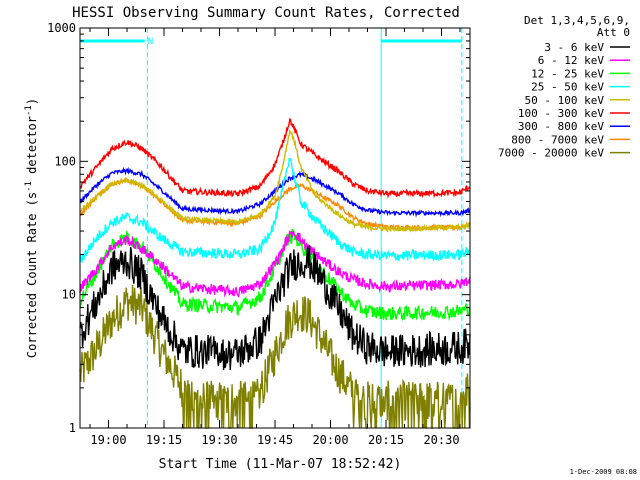  What do you see at coordinates (32, 275) in the screenshot?
I see `y-axis-label-part: Corrected Count Rate (s` at bounding box center [32, 275].